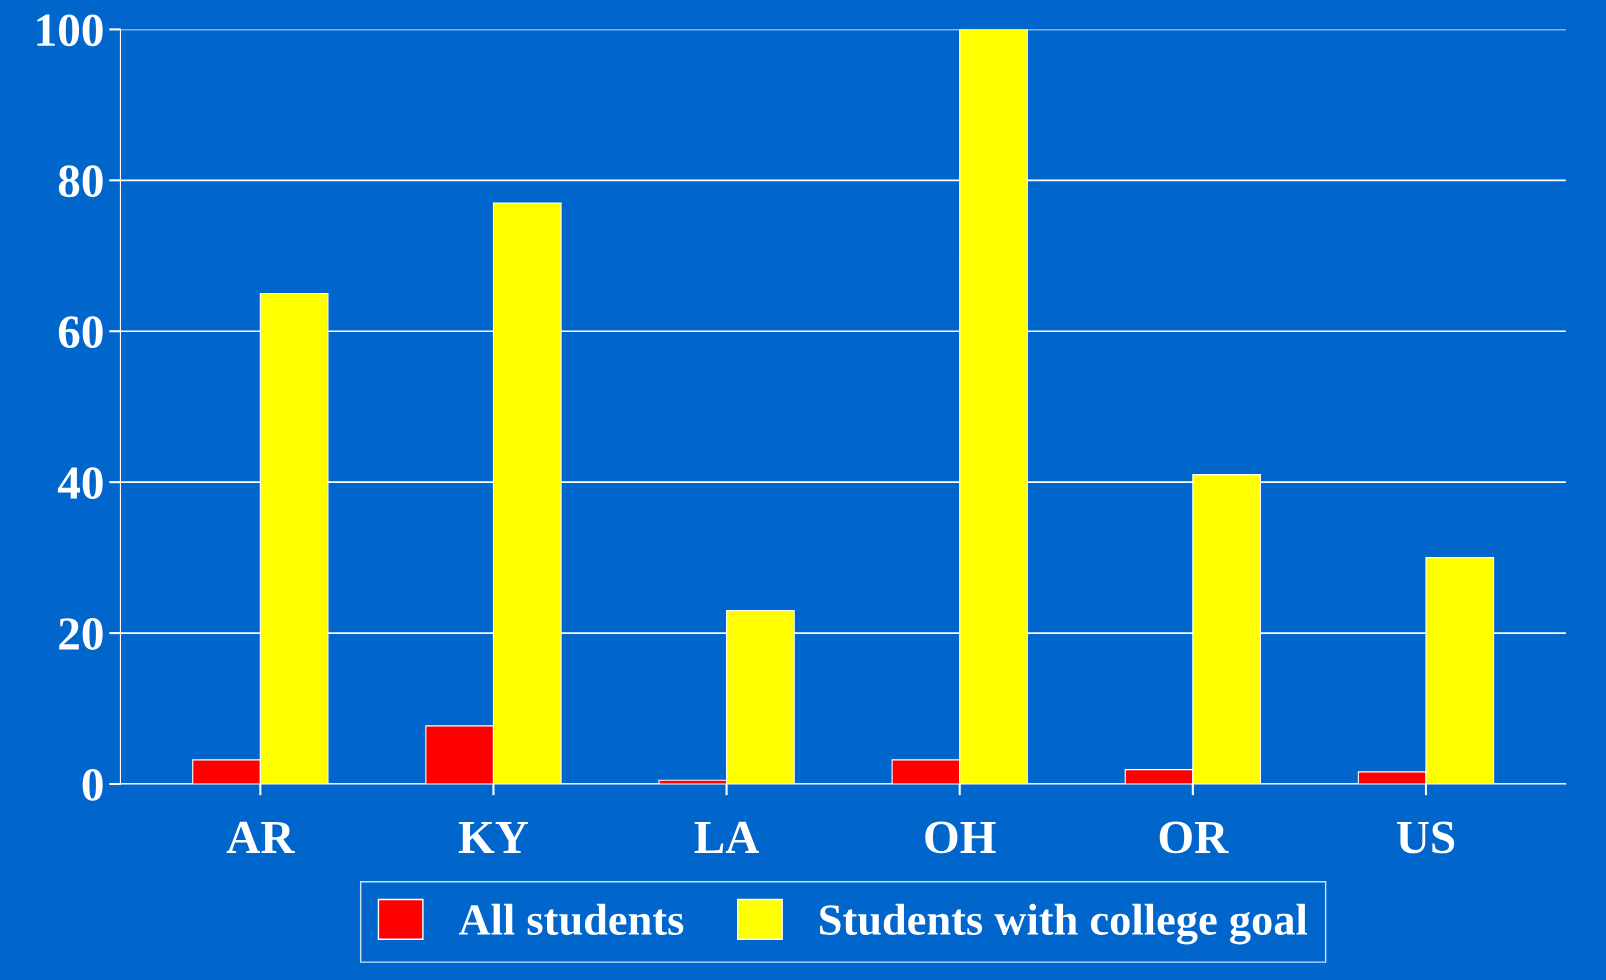 This screenshot has width=1606, height=980. I want to click on x-tick-label: LA, so click(727, 837).